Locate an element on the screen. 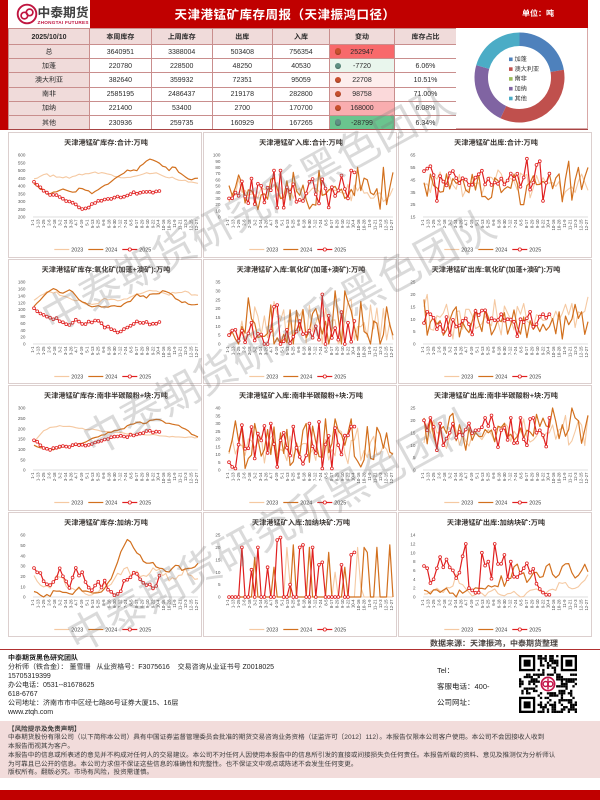 The width and height of the screenshot is (600, 800). svg-text: 0 is located at coordinates (414, 597).